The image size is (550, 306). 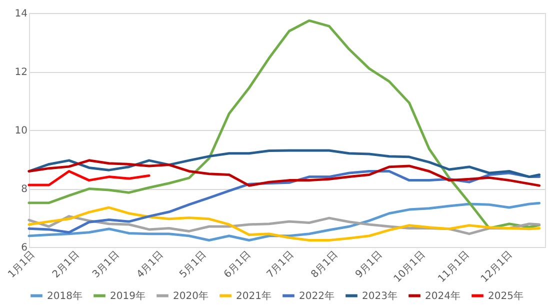 I want to click on x-tick-label: 2月1日, so click(x=66, y=265).